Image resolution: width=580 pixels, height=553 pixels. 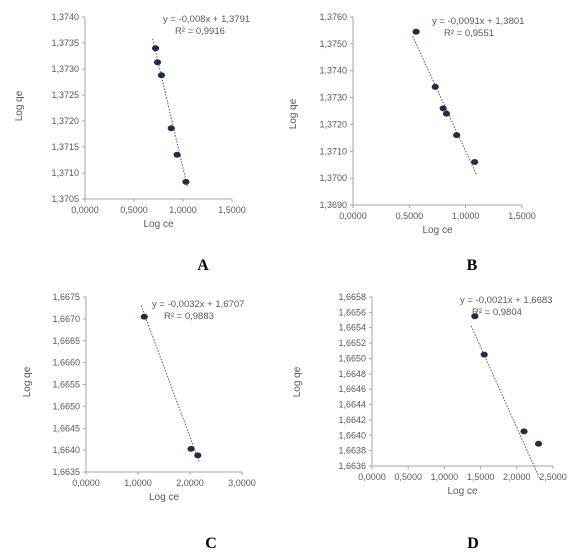 I want to click on y-tick-label: 1,3700, so click(x=333, y=178).